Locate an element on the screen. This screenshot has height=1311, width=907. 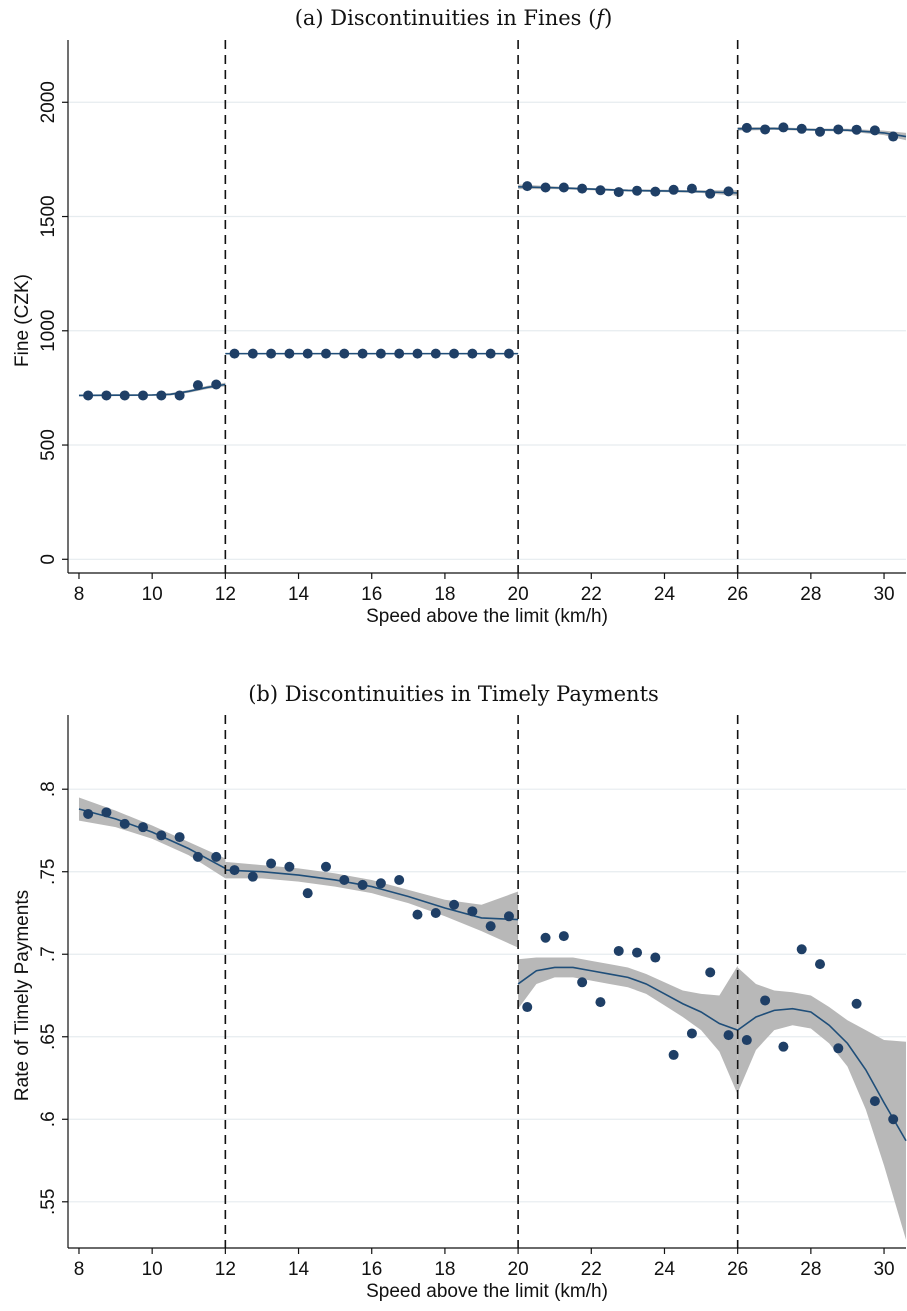
y-tick-label: .75 is located at coordinates (48, 872).